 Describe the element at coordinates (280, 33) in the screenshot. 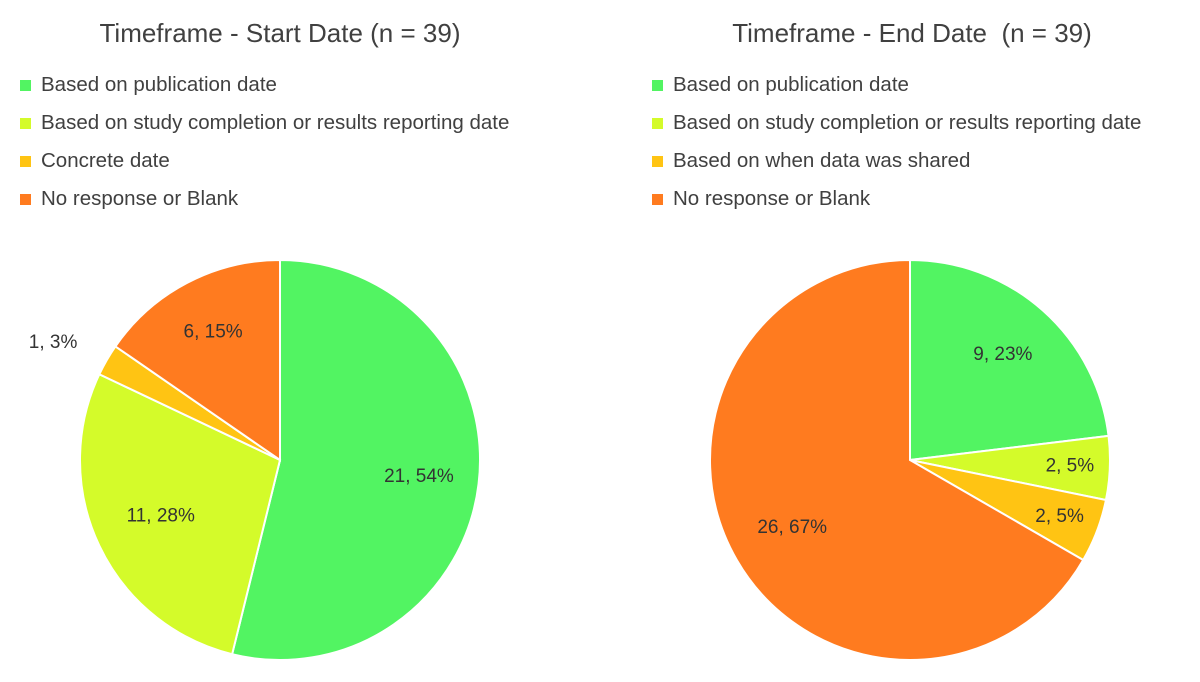

I see `chart-title: Timeframe - Start Date (n = 39)` at that location.